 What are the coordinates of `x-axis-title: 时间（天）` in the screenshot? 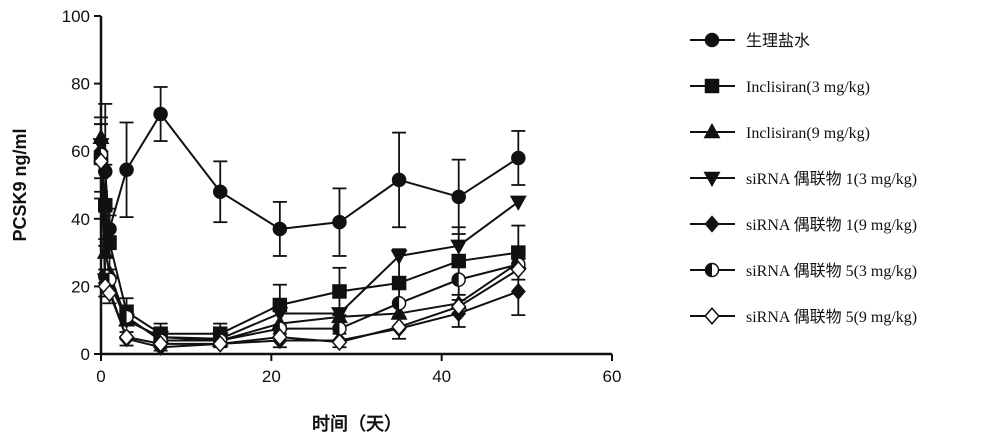 It's located at (357, 424).